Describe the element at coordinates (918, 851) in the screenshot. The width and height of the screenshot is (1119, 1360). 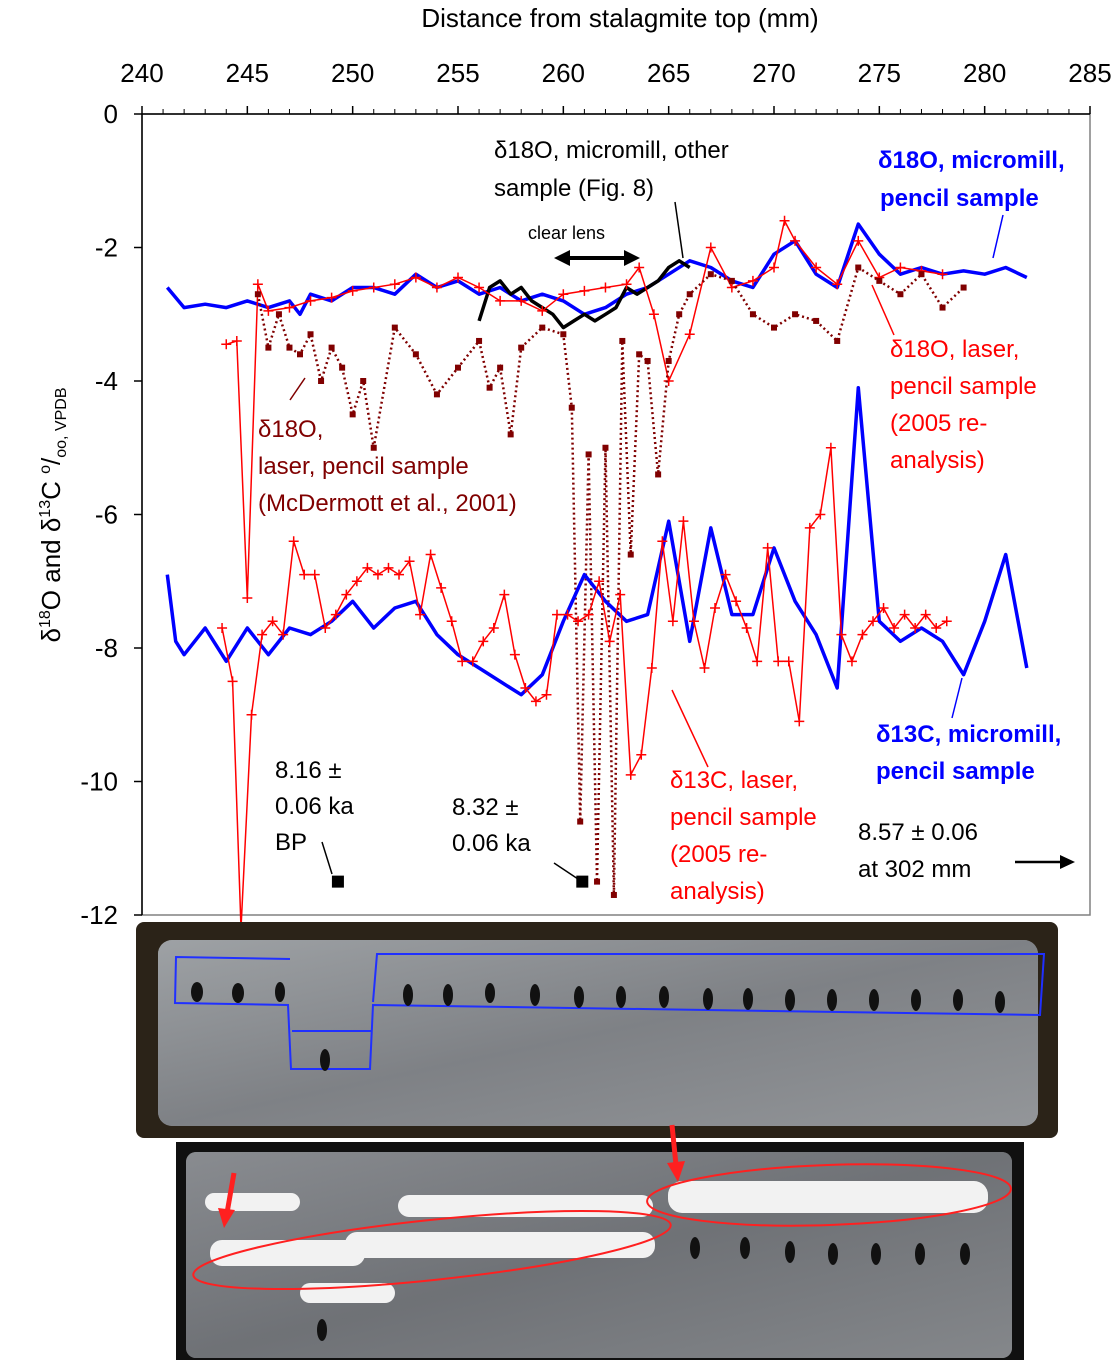
I see `annotation-age3: 8.57 ± 0.06 at 302 mm` at that location.